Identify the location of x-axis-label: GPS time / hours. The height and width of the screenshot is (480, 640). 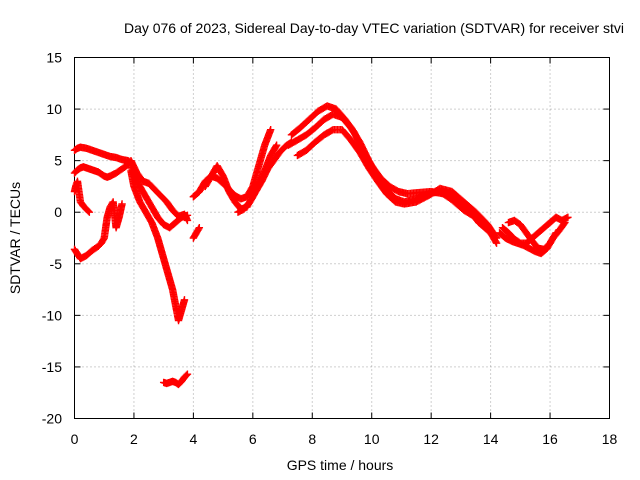
(340, 465).